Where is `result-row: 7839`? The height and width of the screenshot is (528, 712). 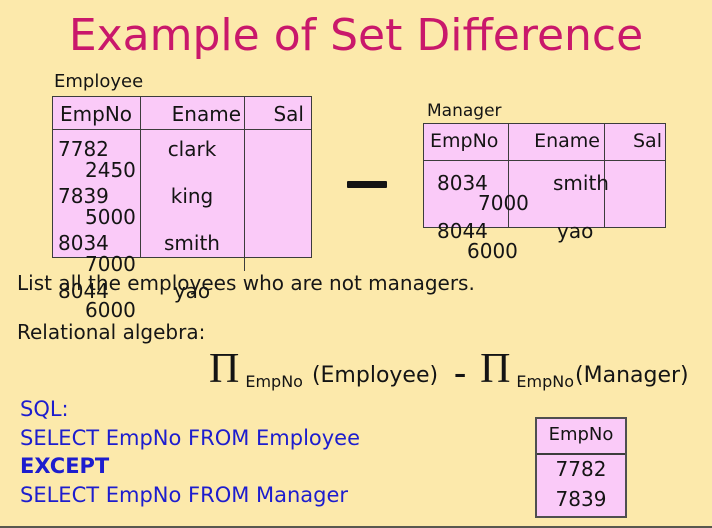
result-row: 7839 is located at coordinates (581, 499).